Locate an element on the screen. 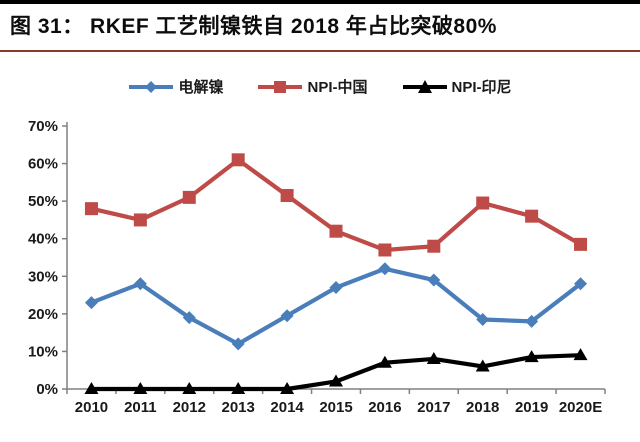 The width and height of the screenshot is (640, 442). legend-label: NPI-印尼 is located at coordinates (481, 87).